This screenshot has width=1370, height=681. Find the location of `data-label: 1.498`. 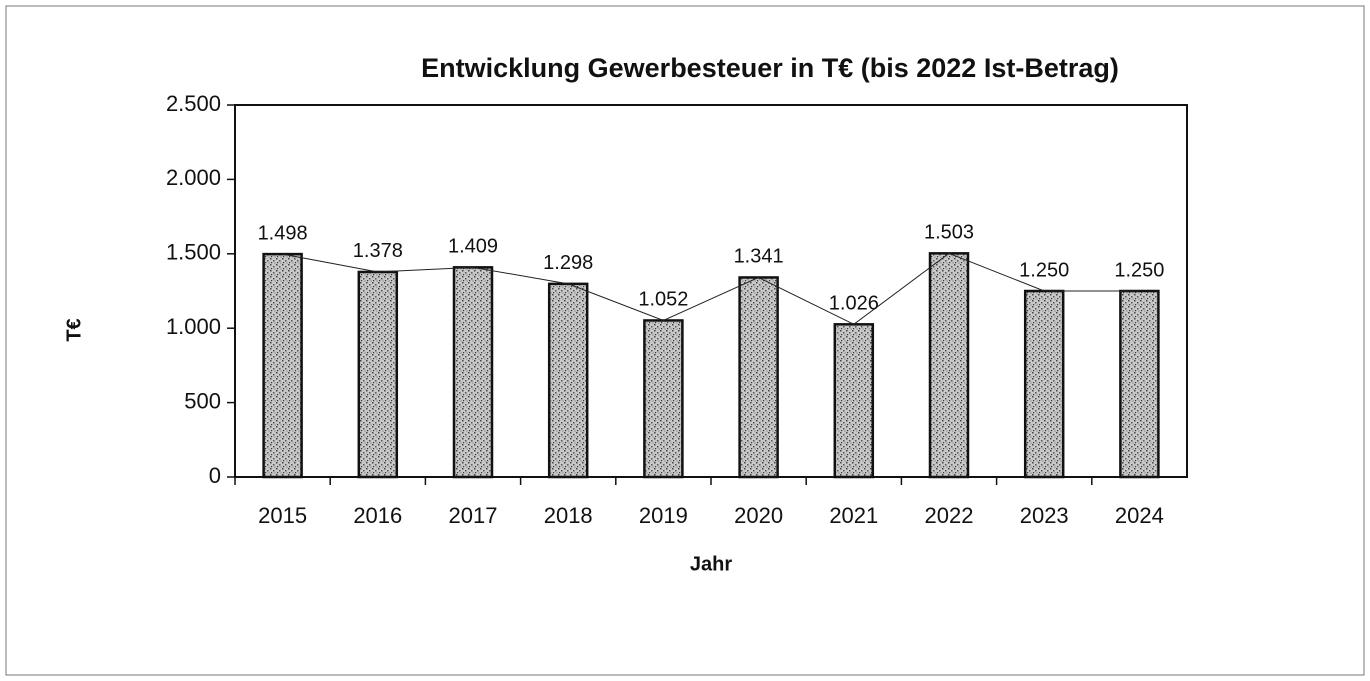

data-label: 1.498 is located at coordinates (283, 233).